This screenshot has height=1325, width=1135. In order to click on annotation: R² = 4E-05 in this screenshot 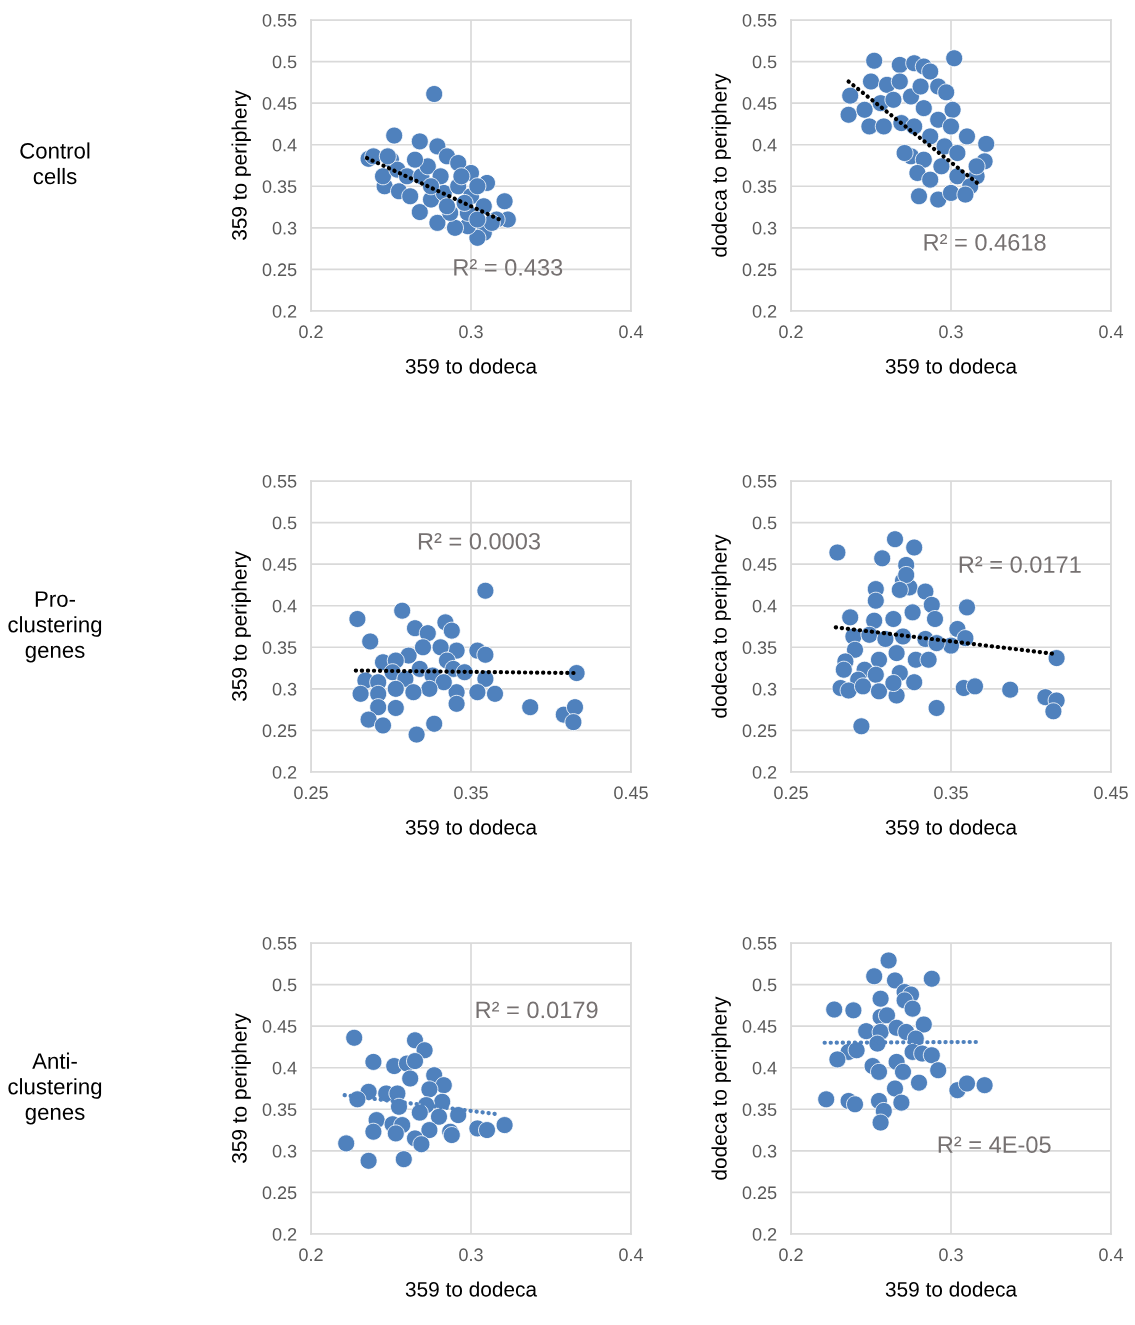, I will do `click(994, 1145)`.